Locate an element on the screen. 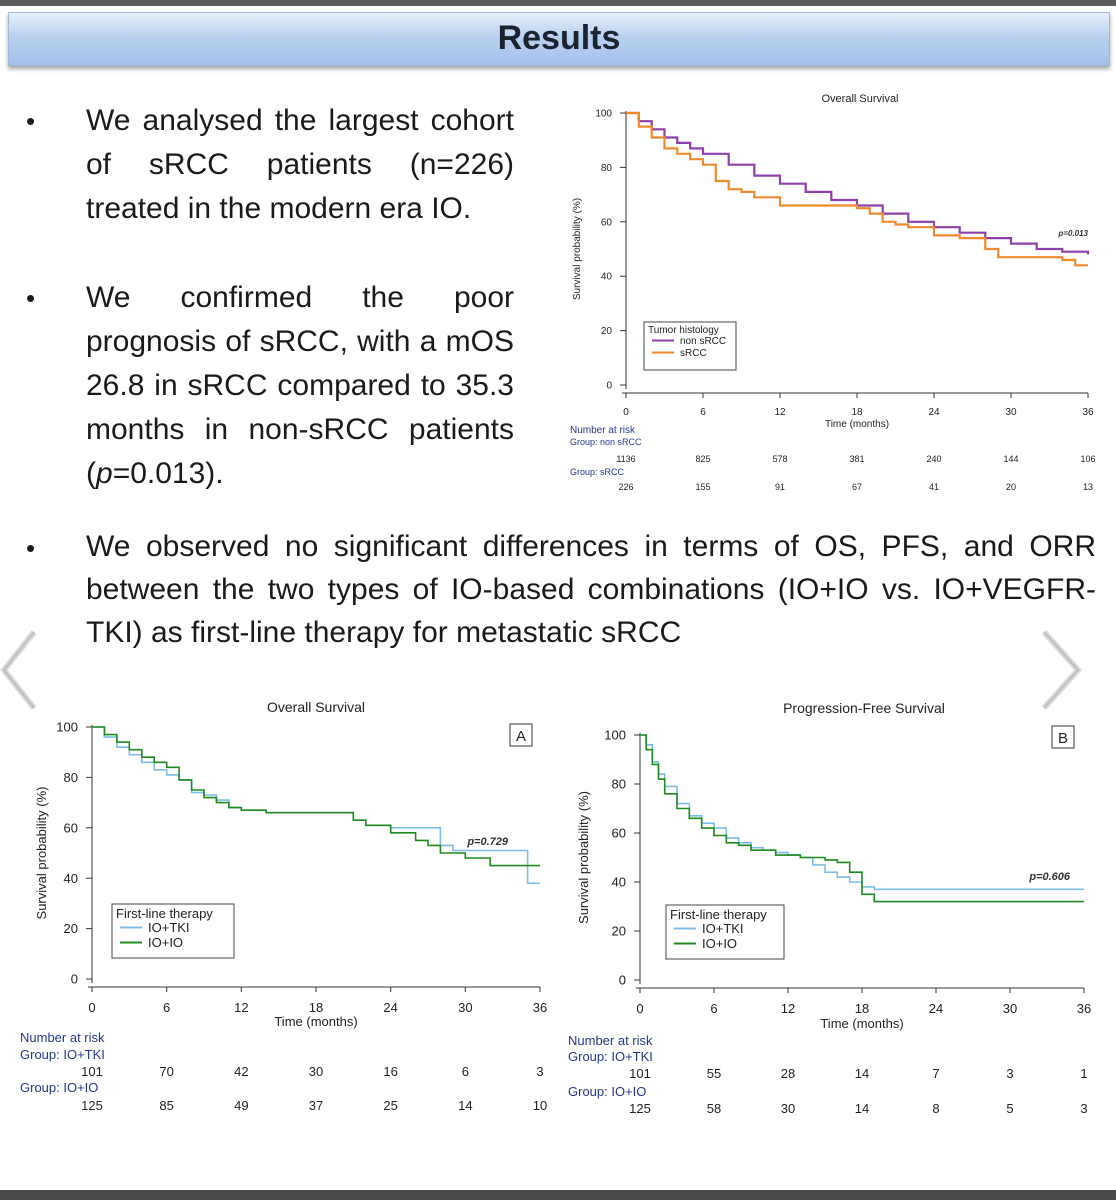 This screenshot has height=1200, width=1116. risk-count: 41 is located at coordinates (934, 487).